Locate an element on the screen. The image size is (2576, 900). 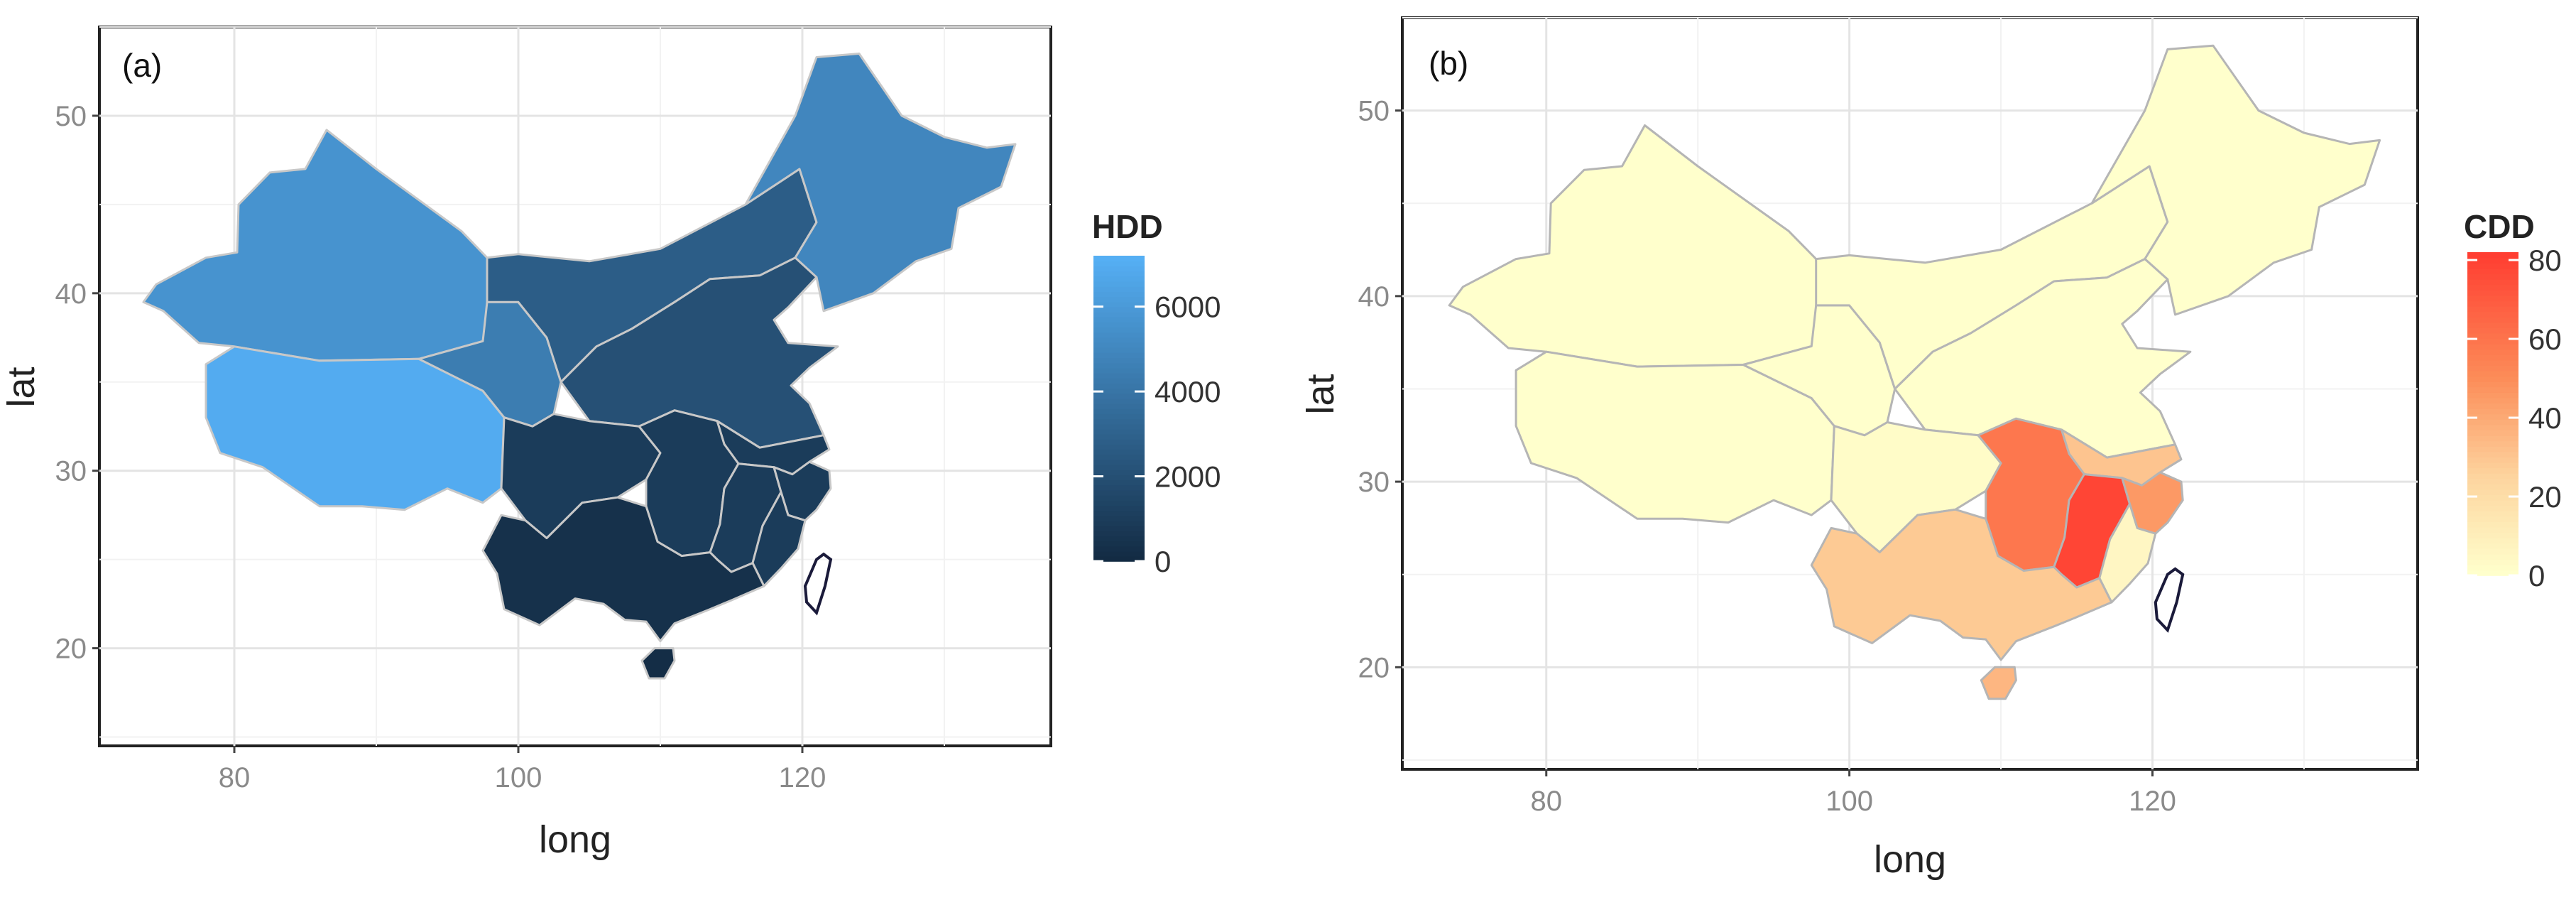
region-hainan is located at coordinates (658, 663).